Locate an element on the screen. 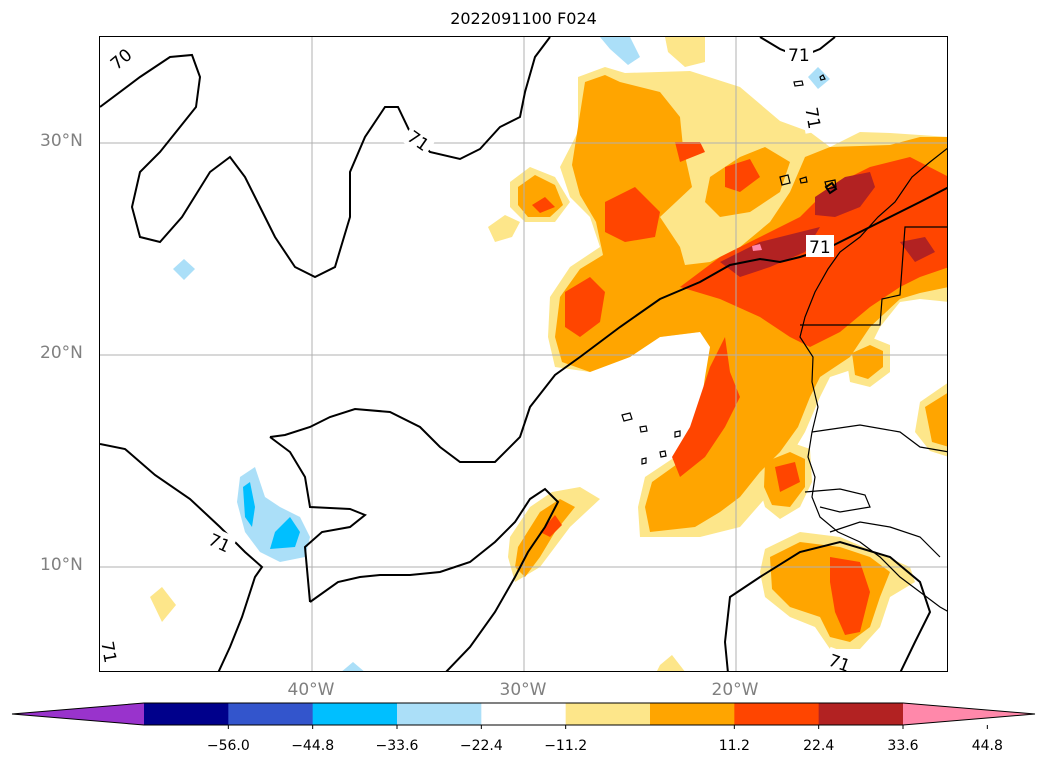 Image resolution: width=1047 pixels, height=765 pixels. colorbar-outline is located at coordinates (523, 714).